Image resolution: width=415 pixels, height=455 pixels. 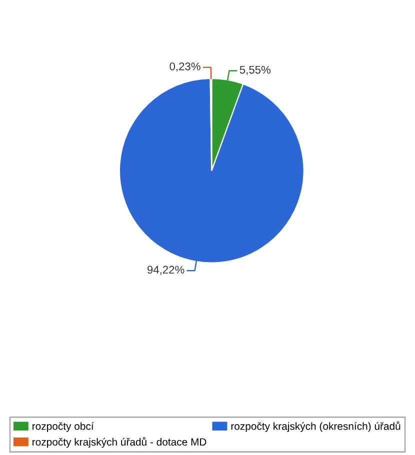 I want to click on data-label: 0,23%, so click(x=185, y=67).